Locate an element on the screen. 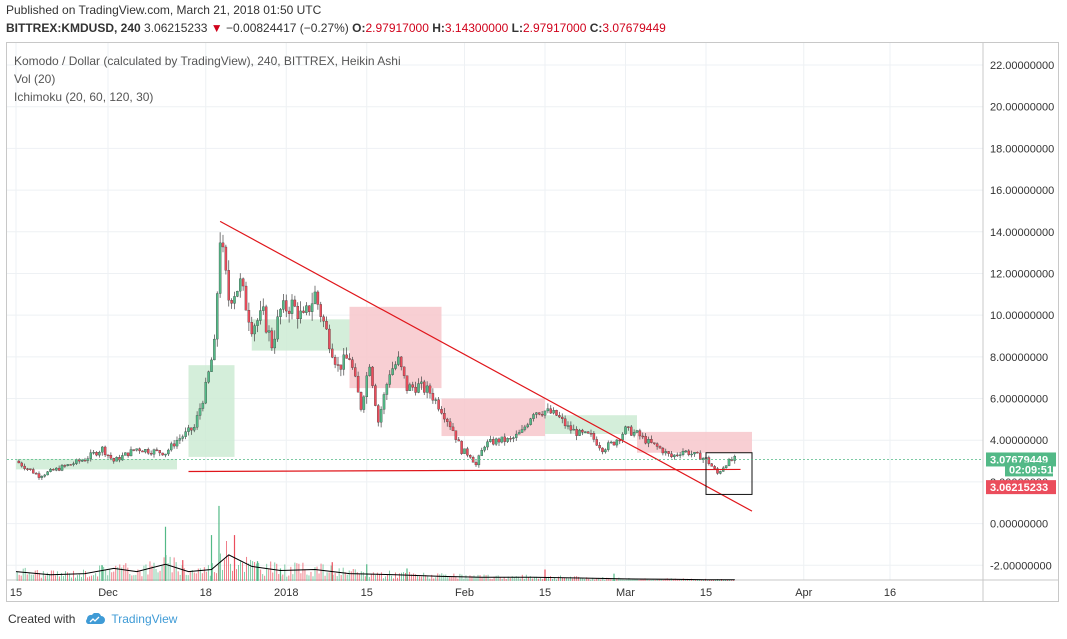 This screenshot has height=639, width=1067. volume-ma-line is located at coordinates (375, 567).